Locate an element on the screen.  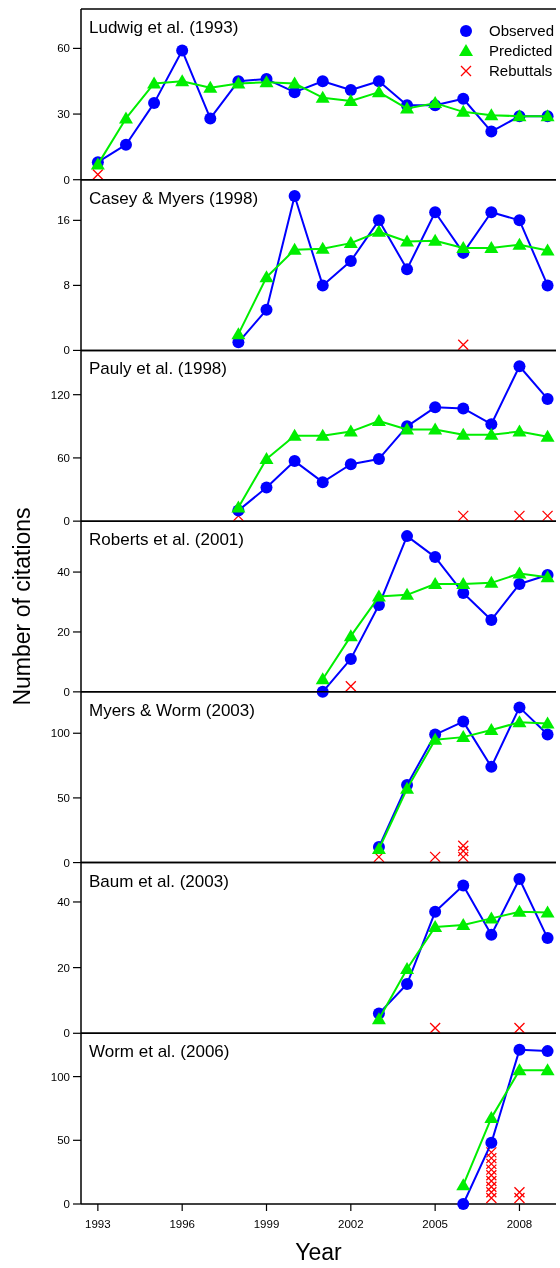
text: Worm et al. (2006) is located at coordinates (159, 1052).